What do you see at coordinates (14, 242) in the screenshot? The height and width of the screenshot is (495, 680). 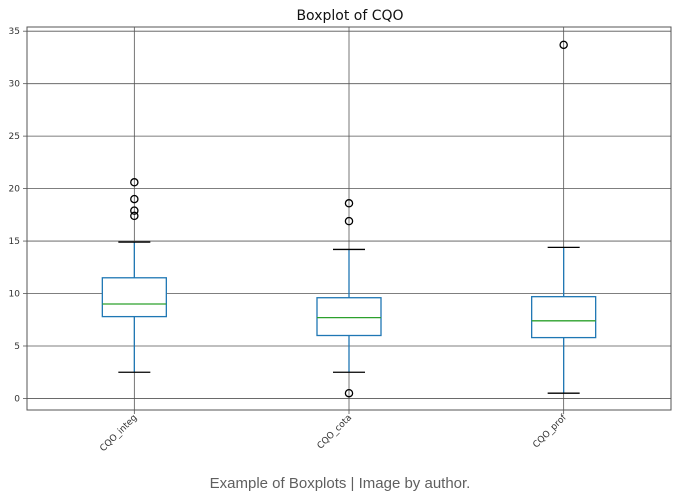 I see `y-tick-label: 15` at bounding box center [14, 242].